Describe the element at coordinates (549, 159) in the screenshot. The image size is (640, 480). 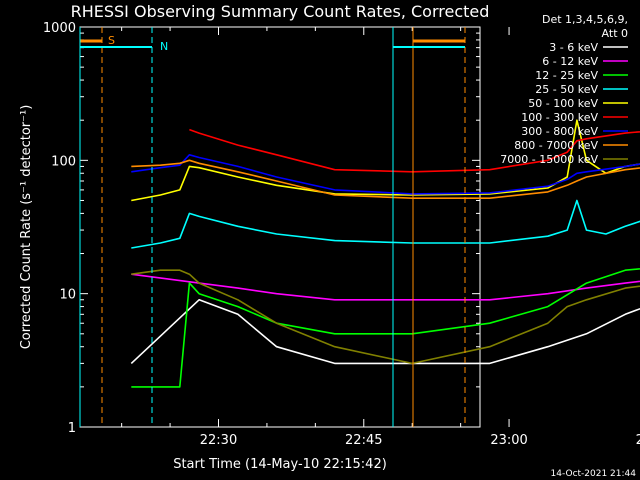
I see `legend-label: 7000 - 15000 keV` at that location.